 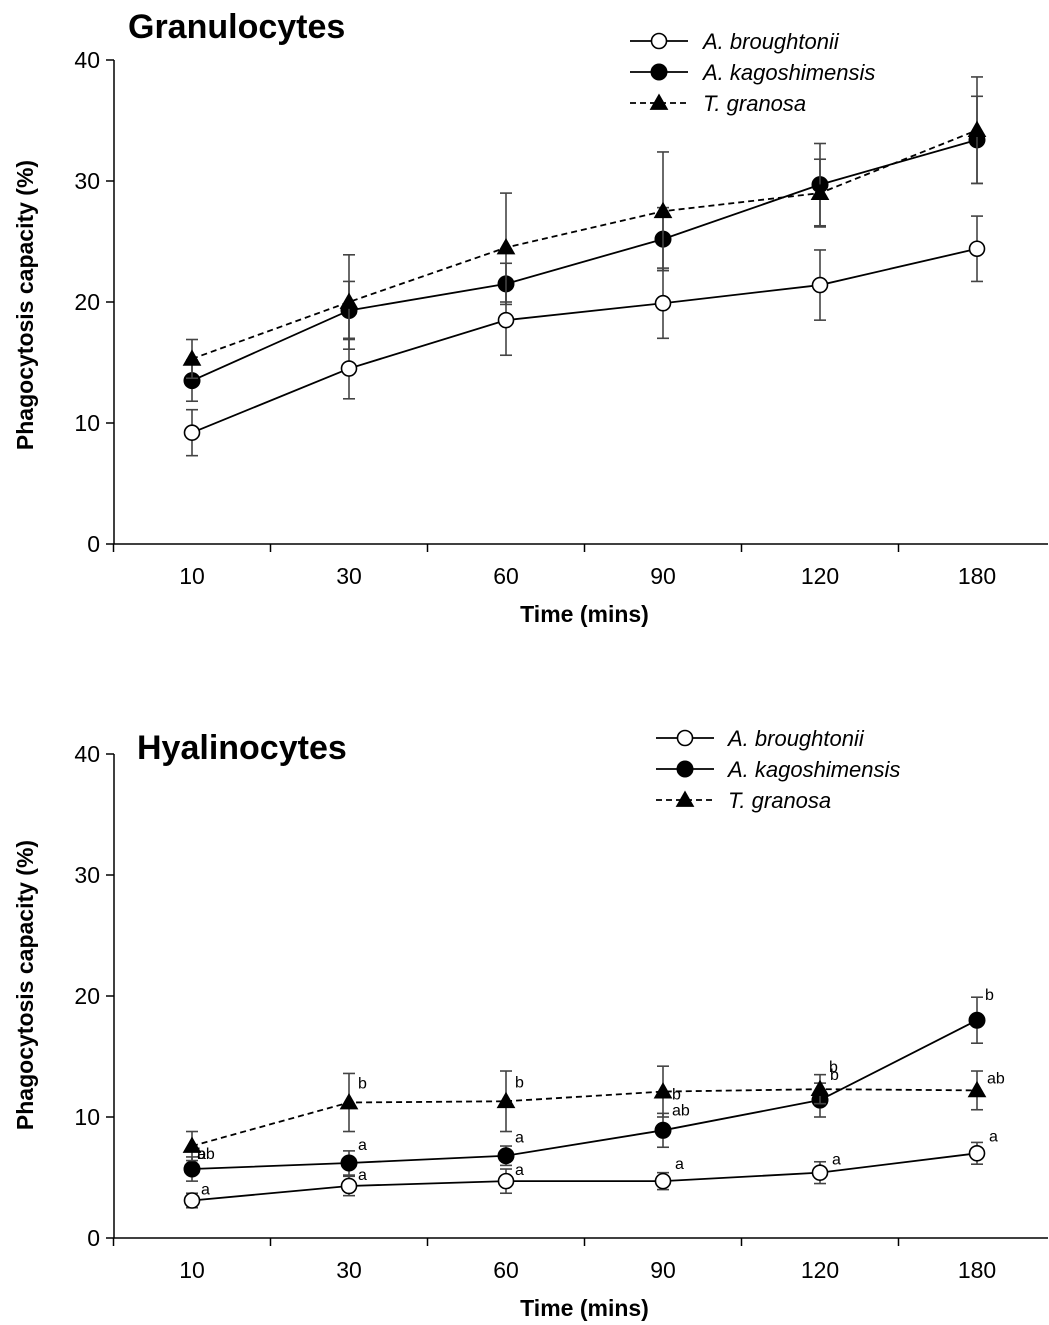 I want to click on series-1: aa a a aa, so click(x=590, y=1168).